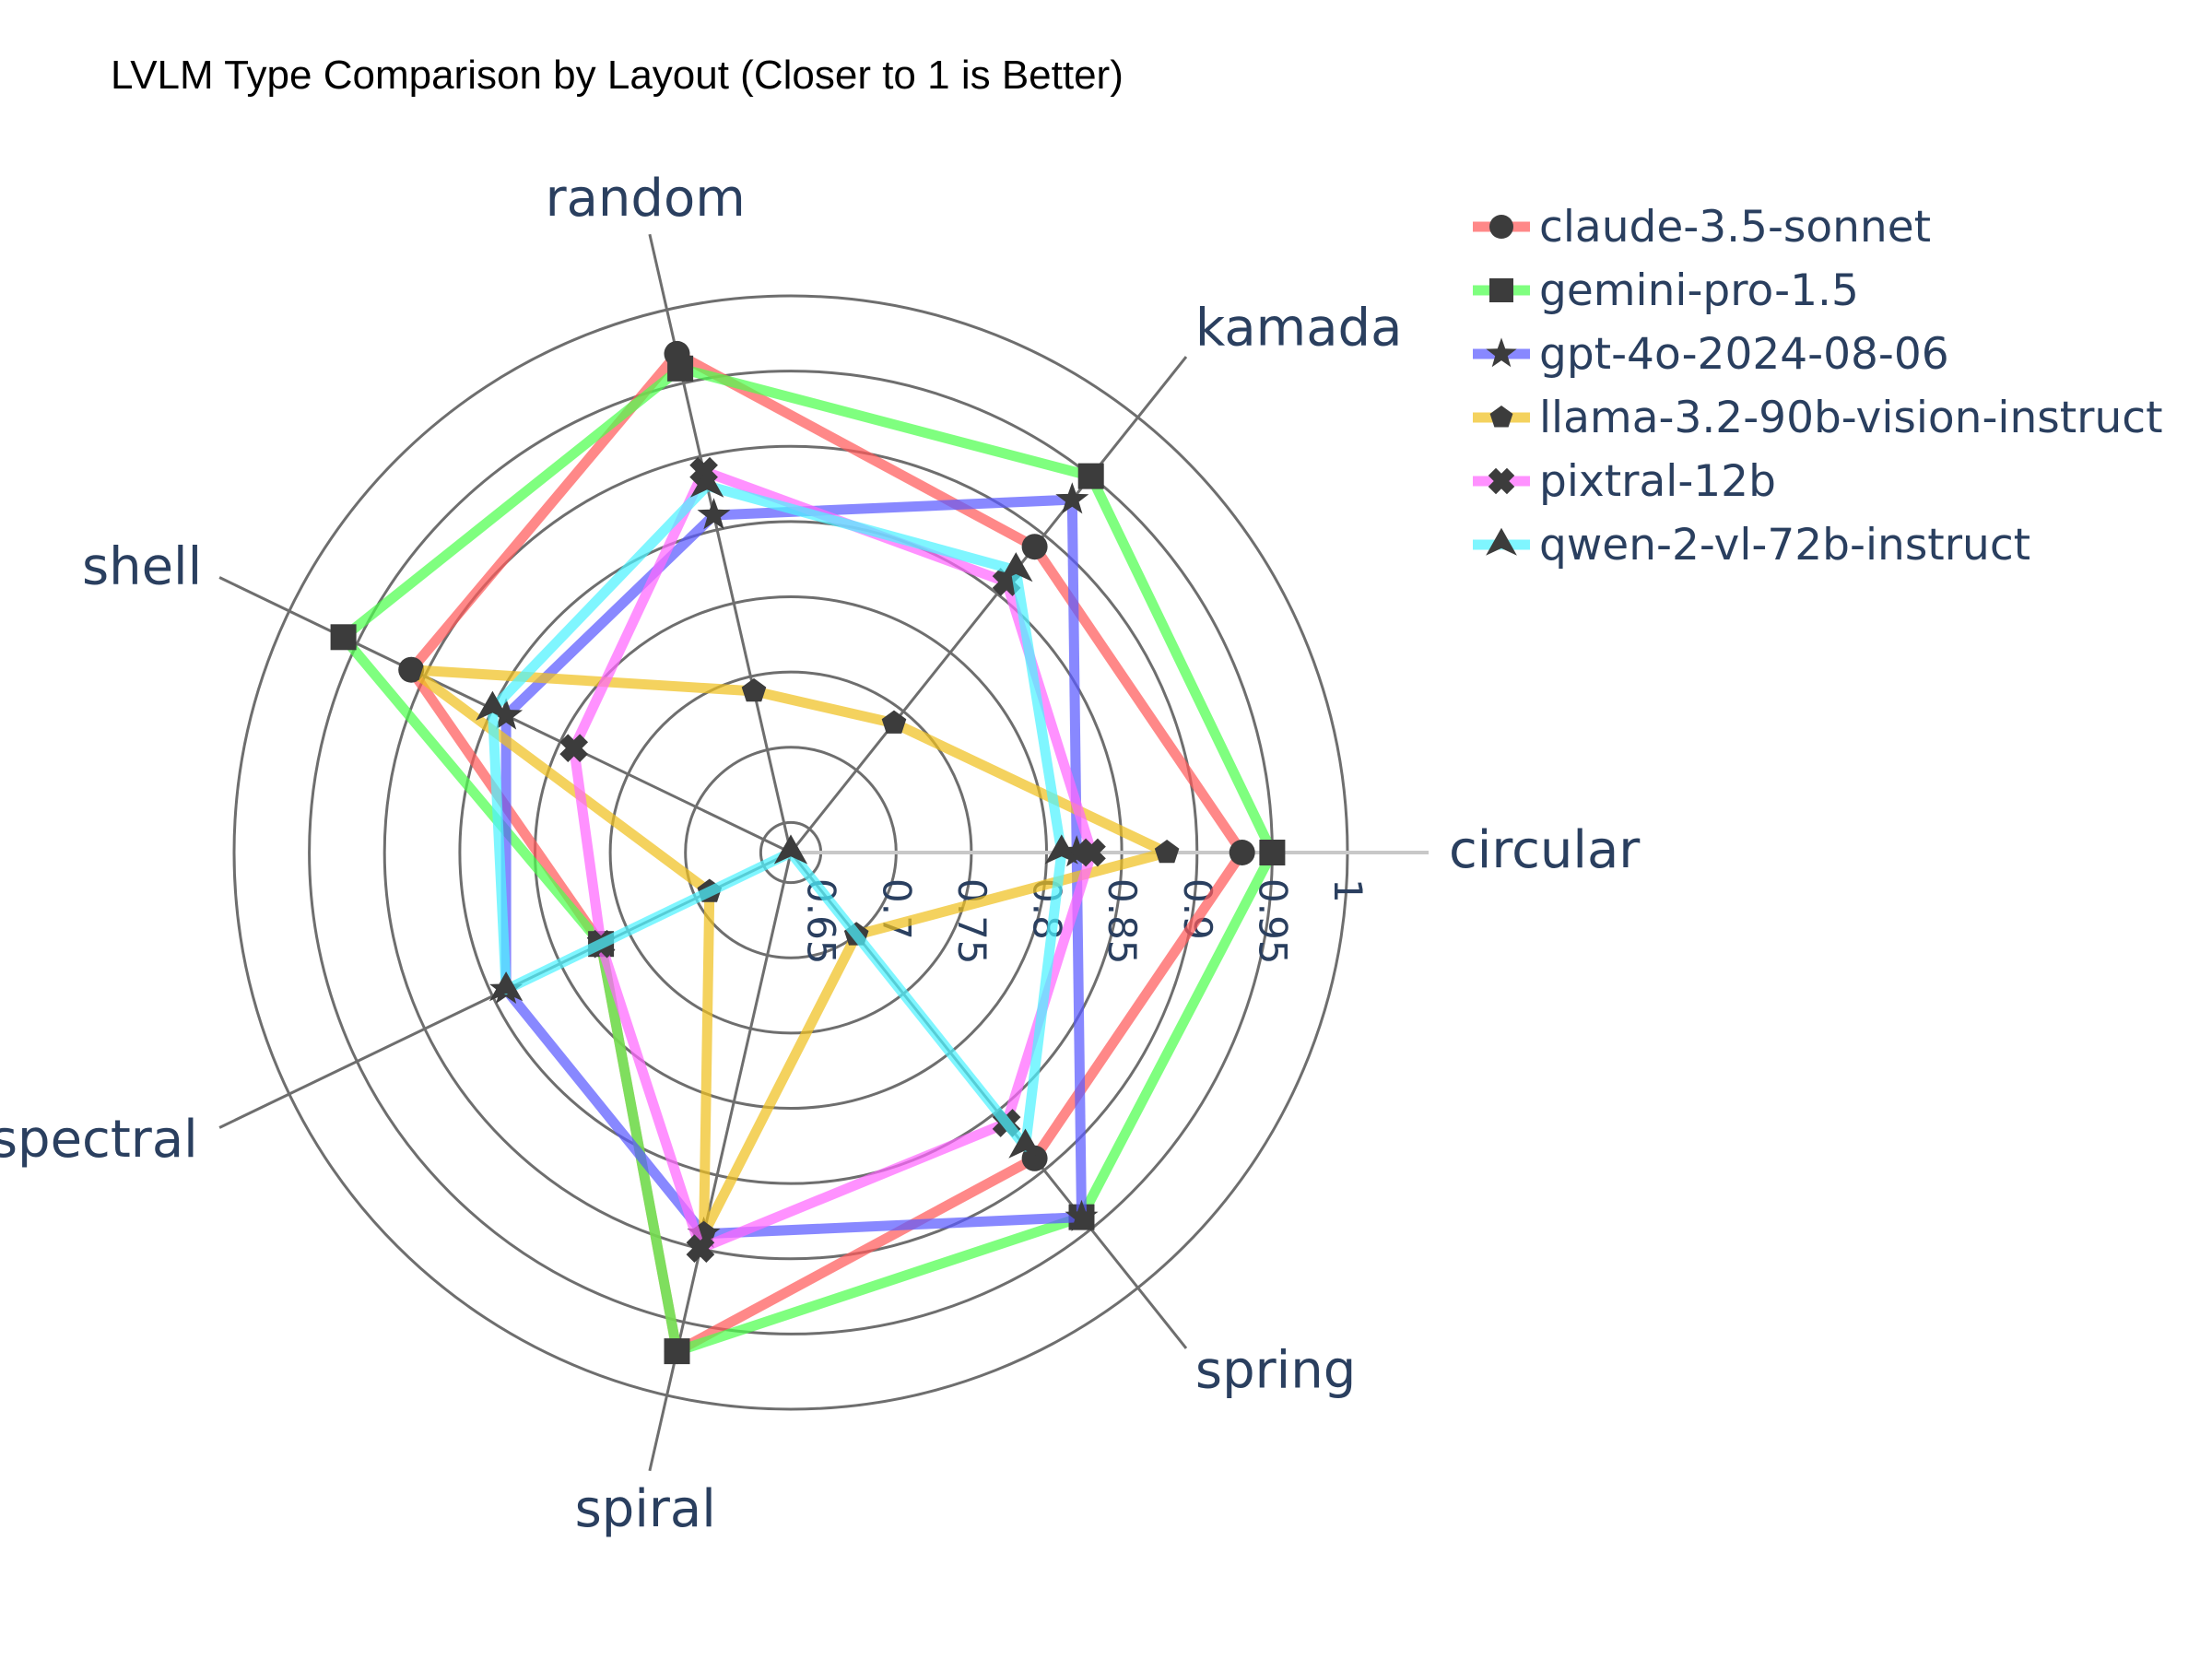 Image resolution: width=2212 pixels, height=1659 pixels. I want to click on data-point-gpt-4o-2024-08-06-circular, so click(1077, 851).